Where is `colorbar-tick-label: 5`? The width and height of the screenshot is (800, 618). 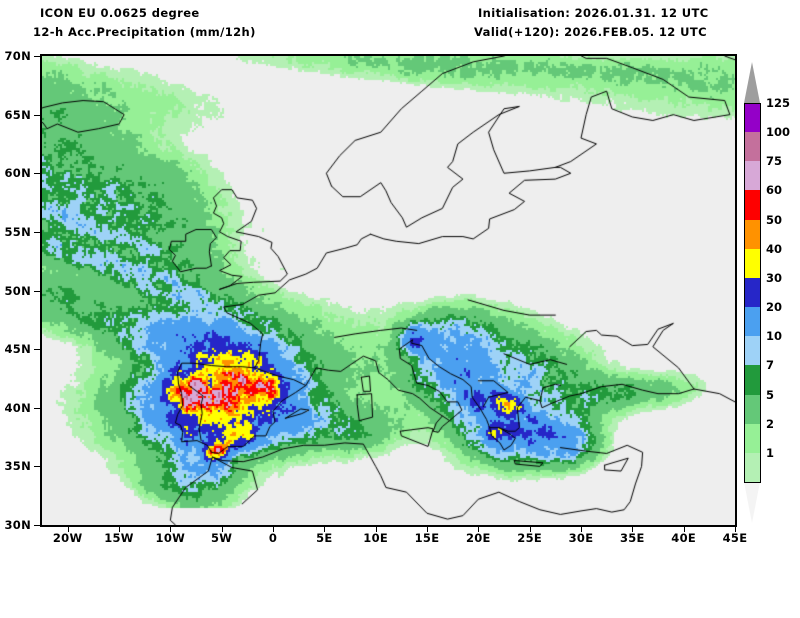
colorbar-tick-label: 5 is located at coordinates (770, 394).